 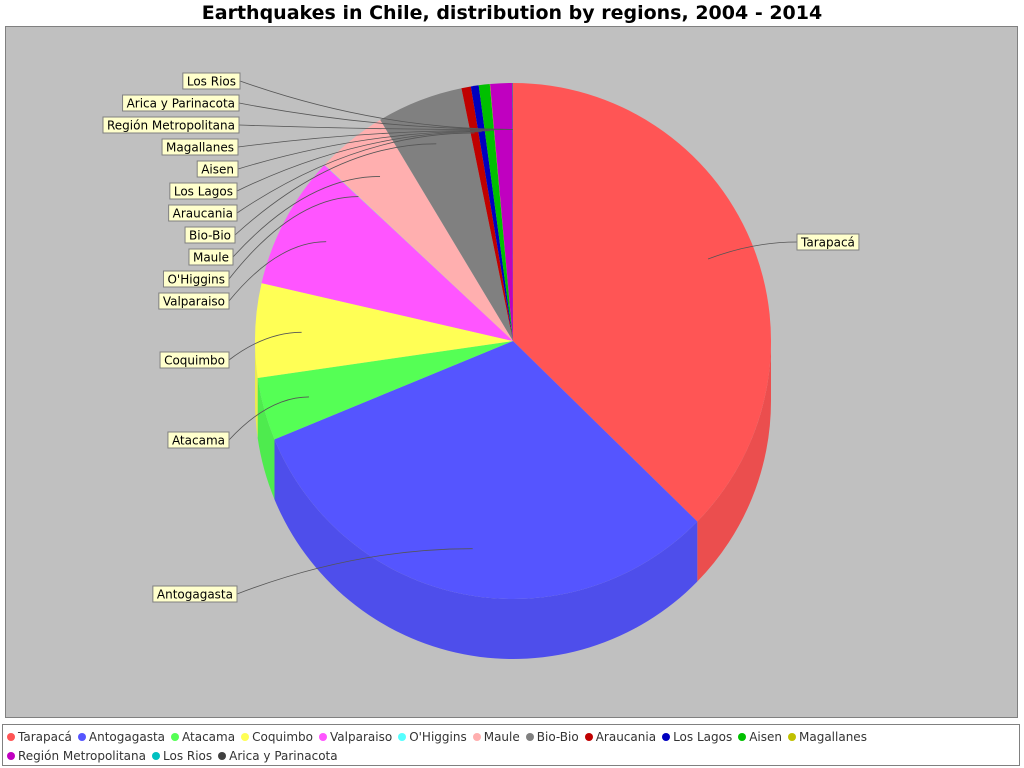 I want to click on legend-label: Los Rios, so click(x=188, y=755).